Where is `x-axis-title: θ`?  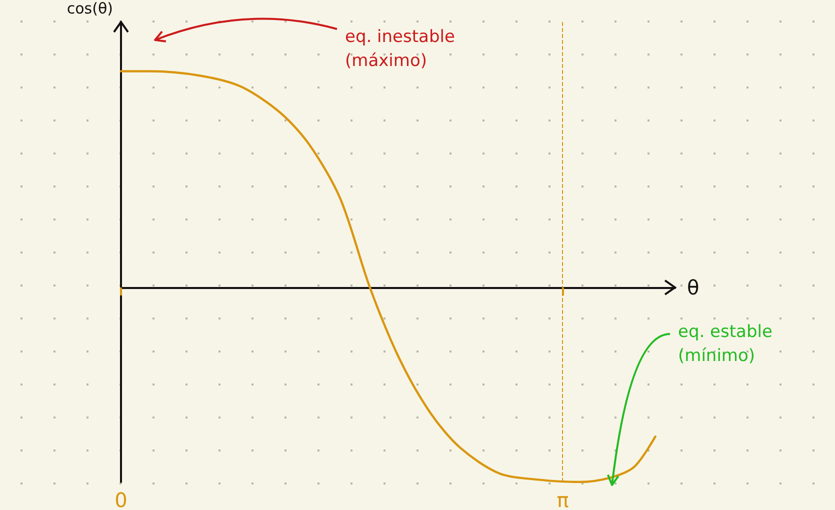
x-axis-title: θ is located at coordinates (693, 287).